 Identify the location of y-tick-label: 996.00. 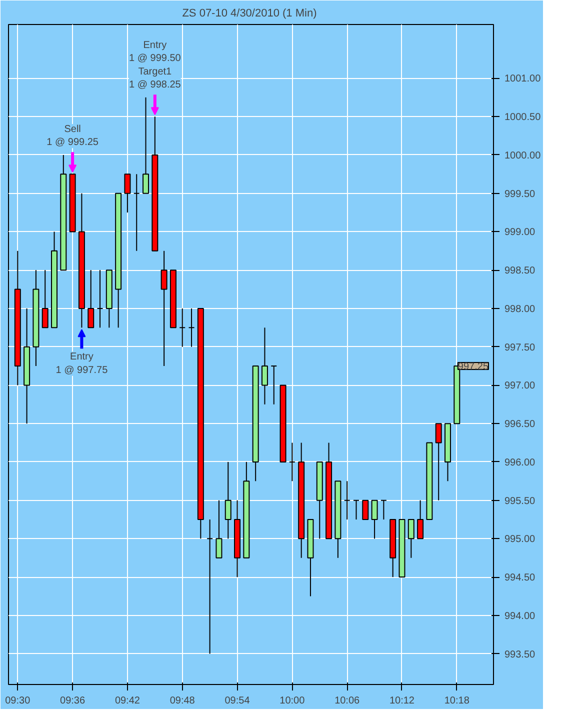
(520, 462).